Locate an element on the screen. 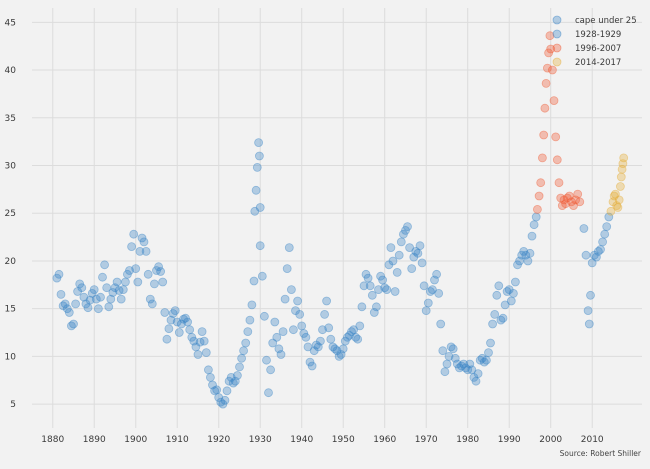  x-tick-label: 1990 is located at coordinates (509, 440).